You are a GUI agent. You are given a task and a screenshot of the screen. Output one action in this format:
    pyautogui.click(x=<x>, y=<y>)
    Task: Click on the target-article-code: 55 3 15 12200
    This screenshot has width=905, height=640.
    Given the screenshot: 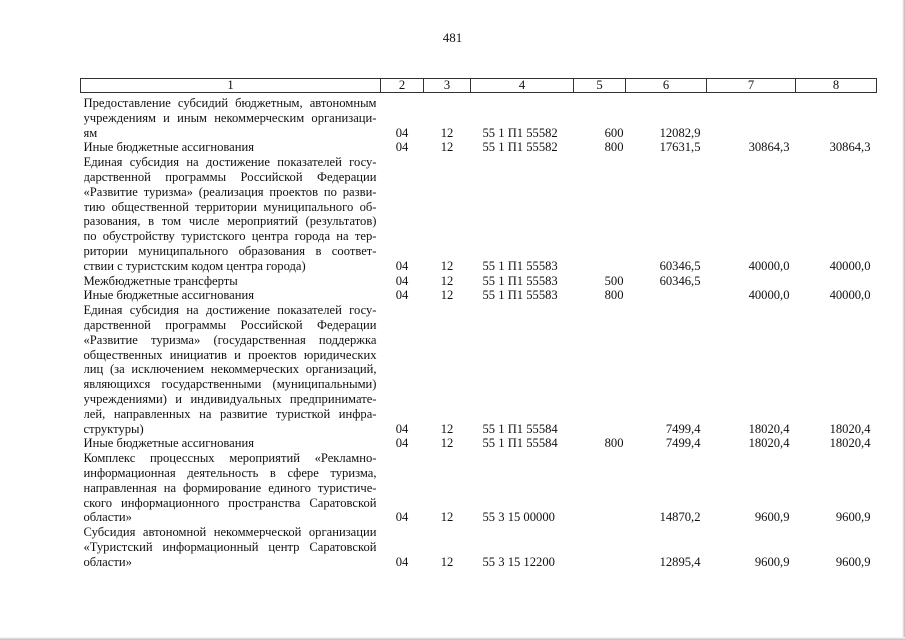 What is the action you would take?
    pyautogui.click(x=518, y=561)
    